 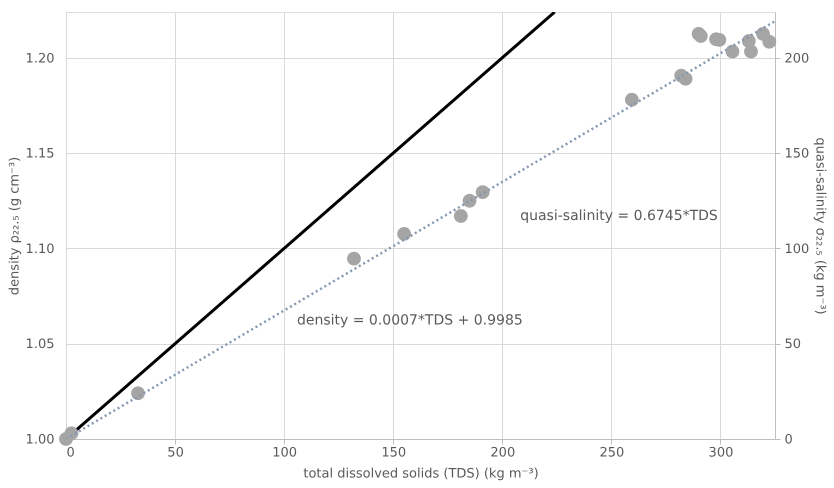 I want to click on y2-tick-label: 100, so click(x=797, y=249).